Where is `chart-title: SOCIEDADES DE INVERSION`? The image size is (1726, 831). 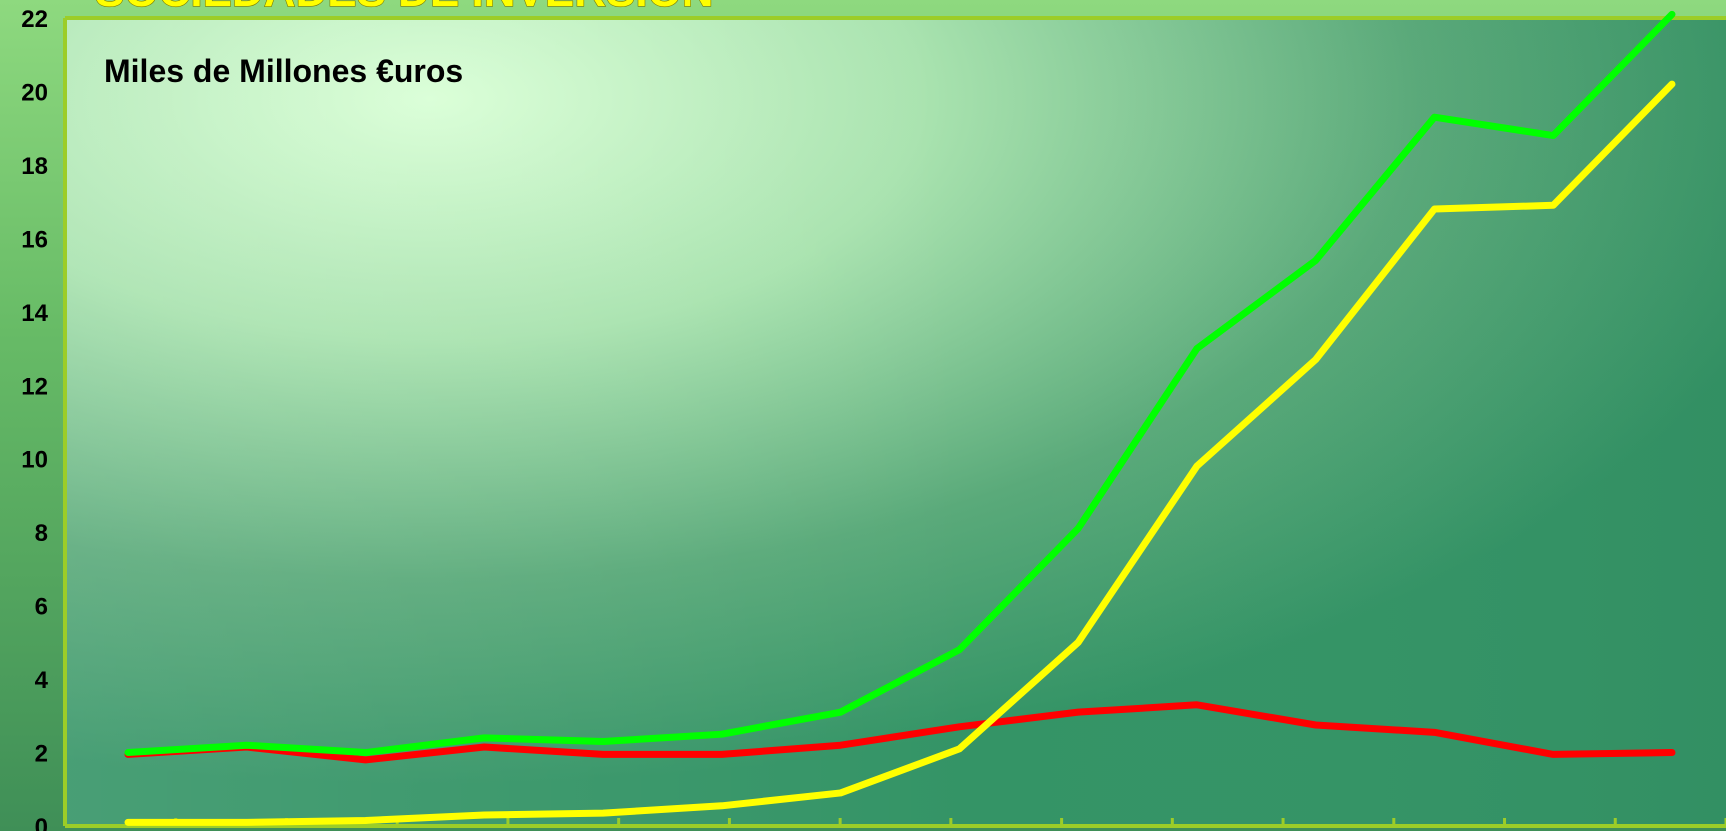 chart-title: SOCIEDADES DE INVERSION is located at coordinates (404, 8).